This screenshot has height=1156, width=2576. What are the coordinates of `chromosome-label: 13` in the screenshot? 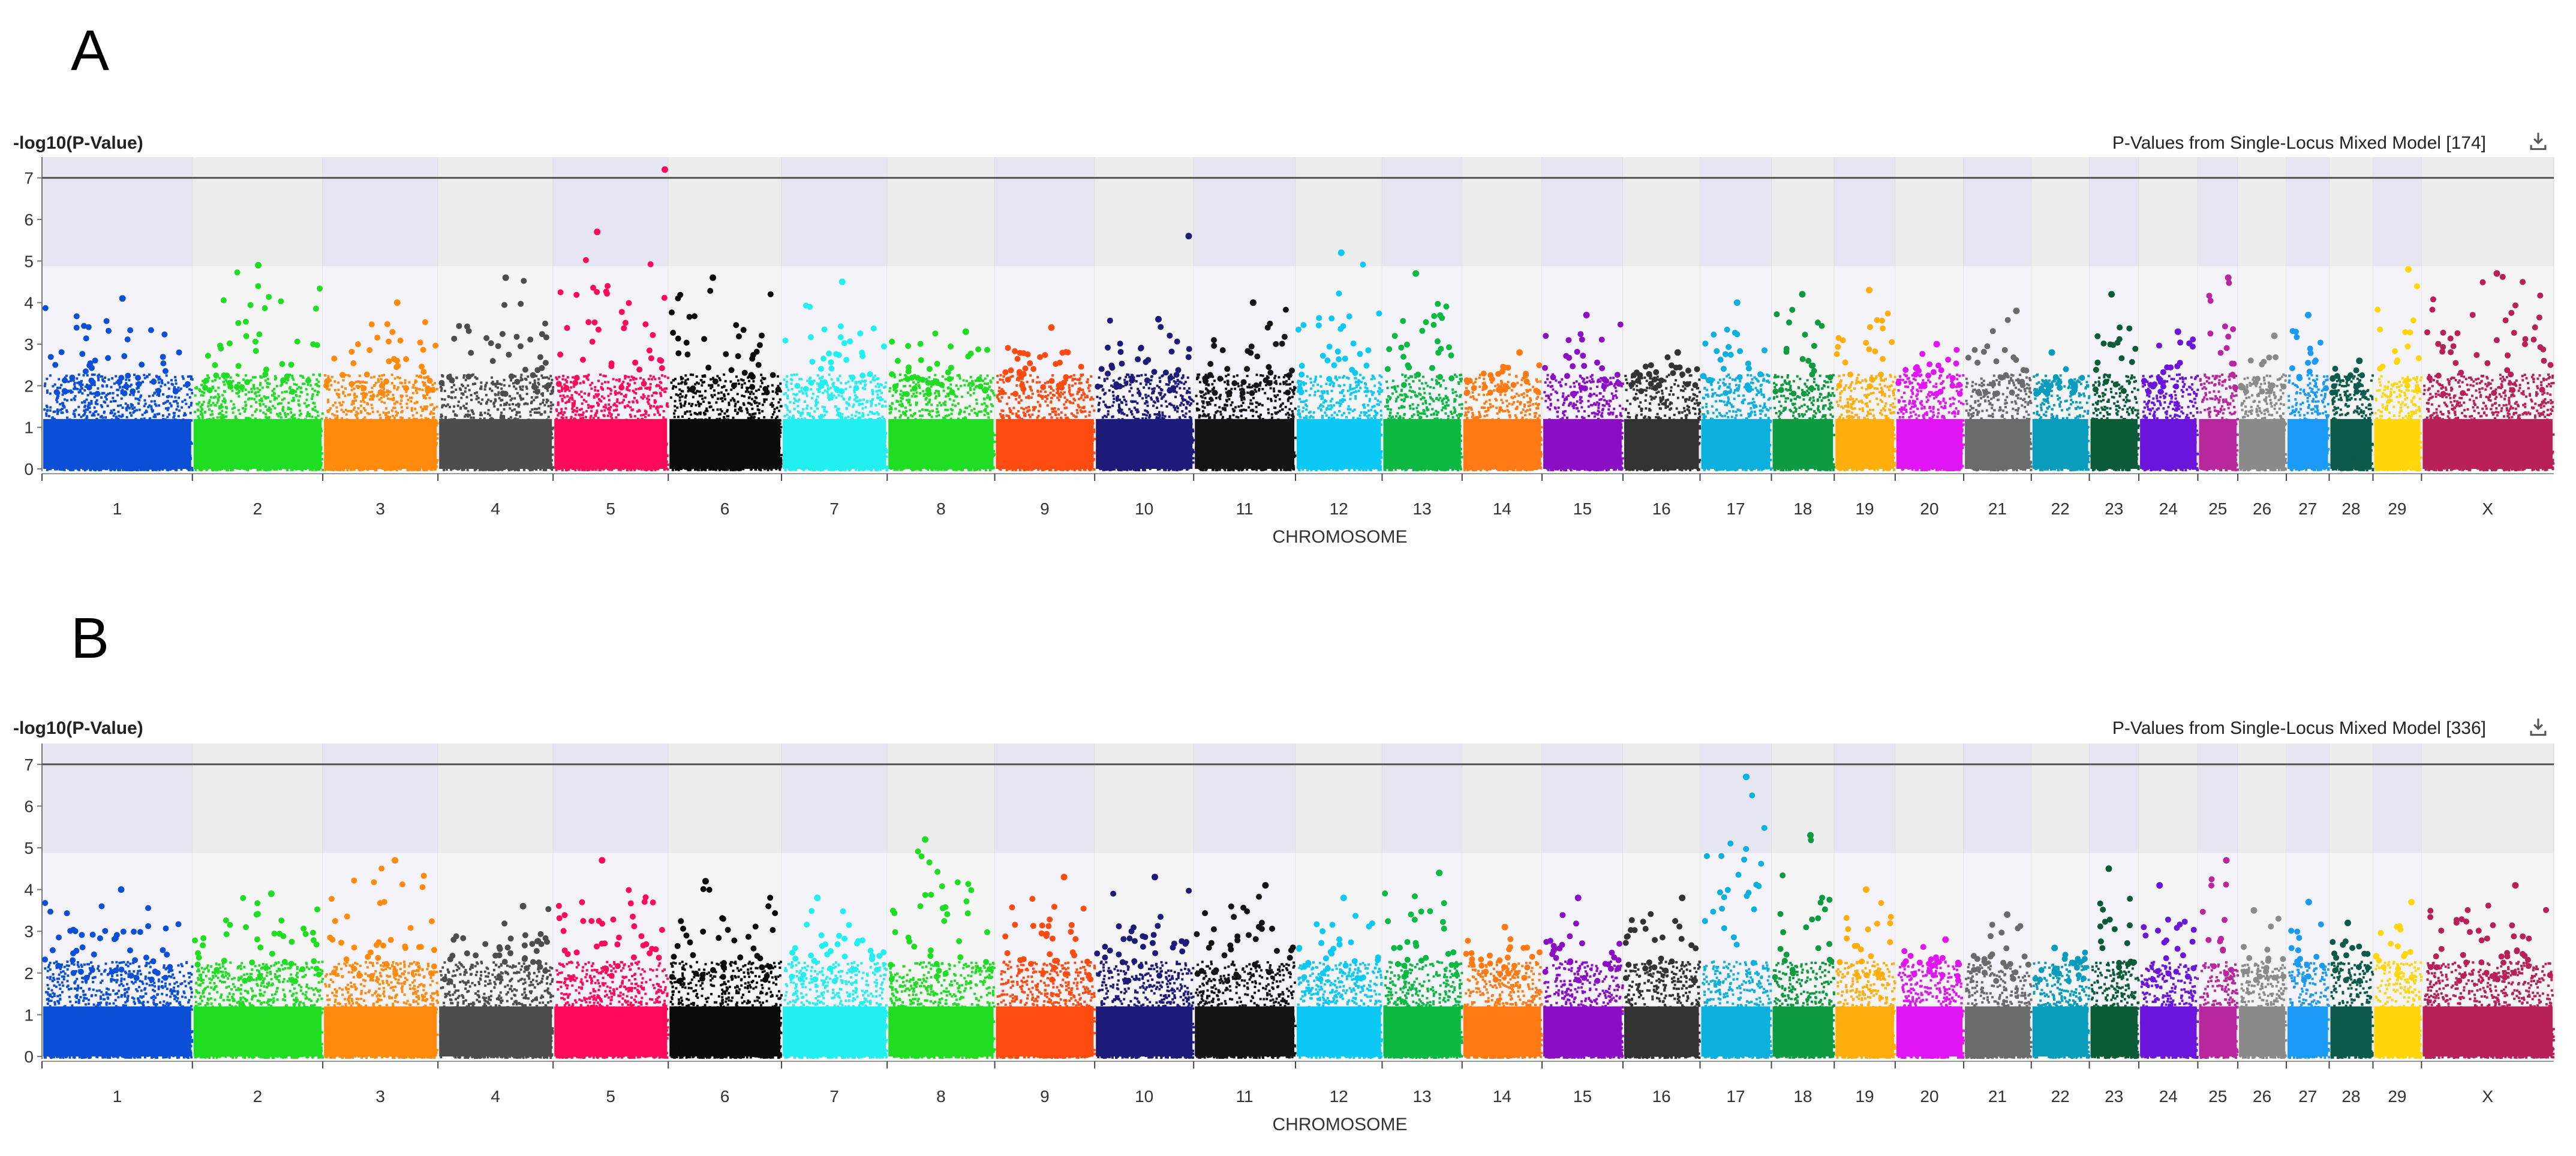 It's located at (1423, 508).